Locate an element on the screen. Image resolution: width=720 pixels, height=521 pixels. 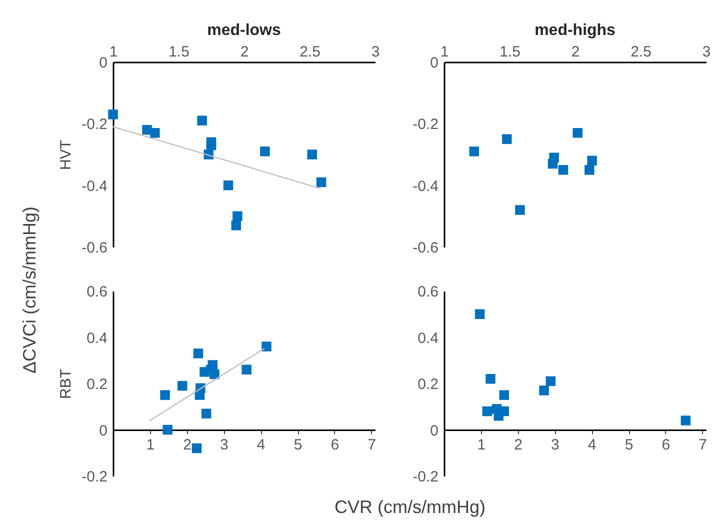
y-axis-title: RBT is located at coordinates (66, 384).